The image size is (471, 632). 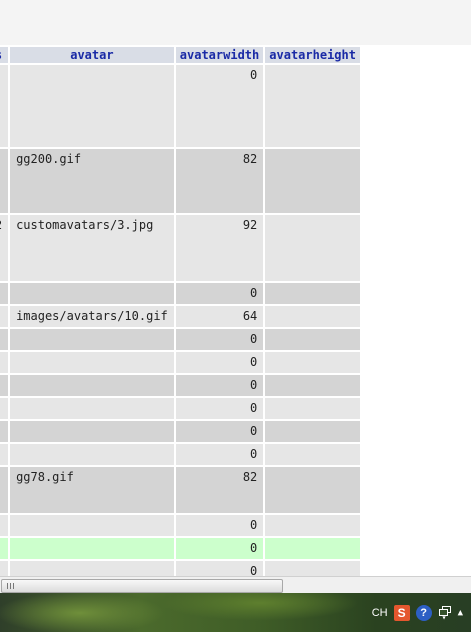 What do you see at coordinates (11, 586) in the screenshot?
I see `scrollbar-grip-icon` at bounding box center [11, 586].